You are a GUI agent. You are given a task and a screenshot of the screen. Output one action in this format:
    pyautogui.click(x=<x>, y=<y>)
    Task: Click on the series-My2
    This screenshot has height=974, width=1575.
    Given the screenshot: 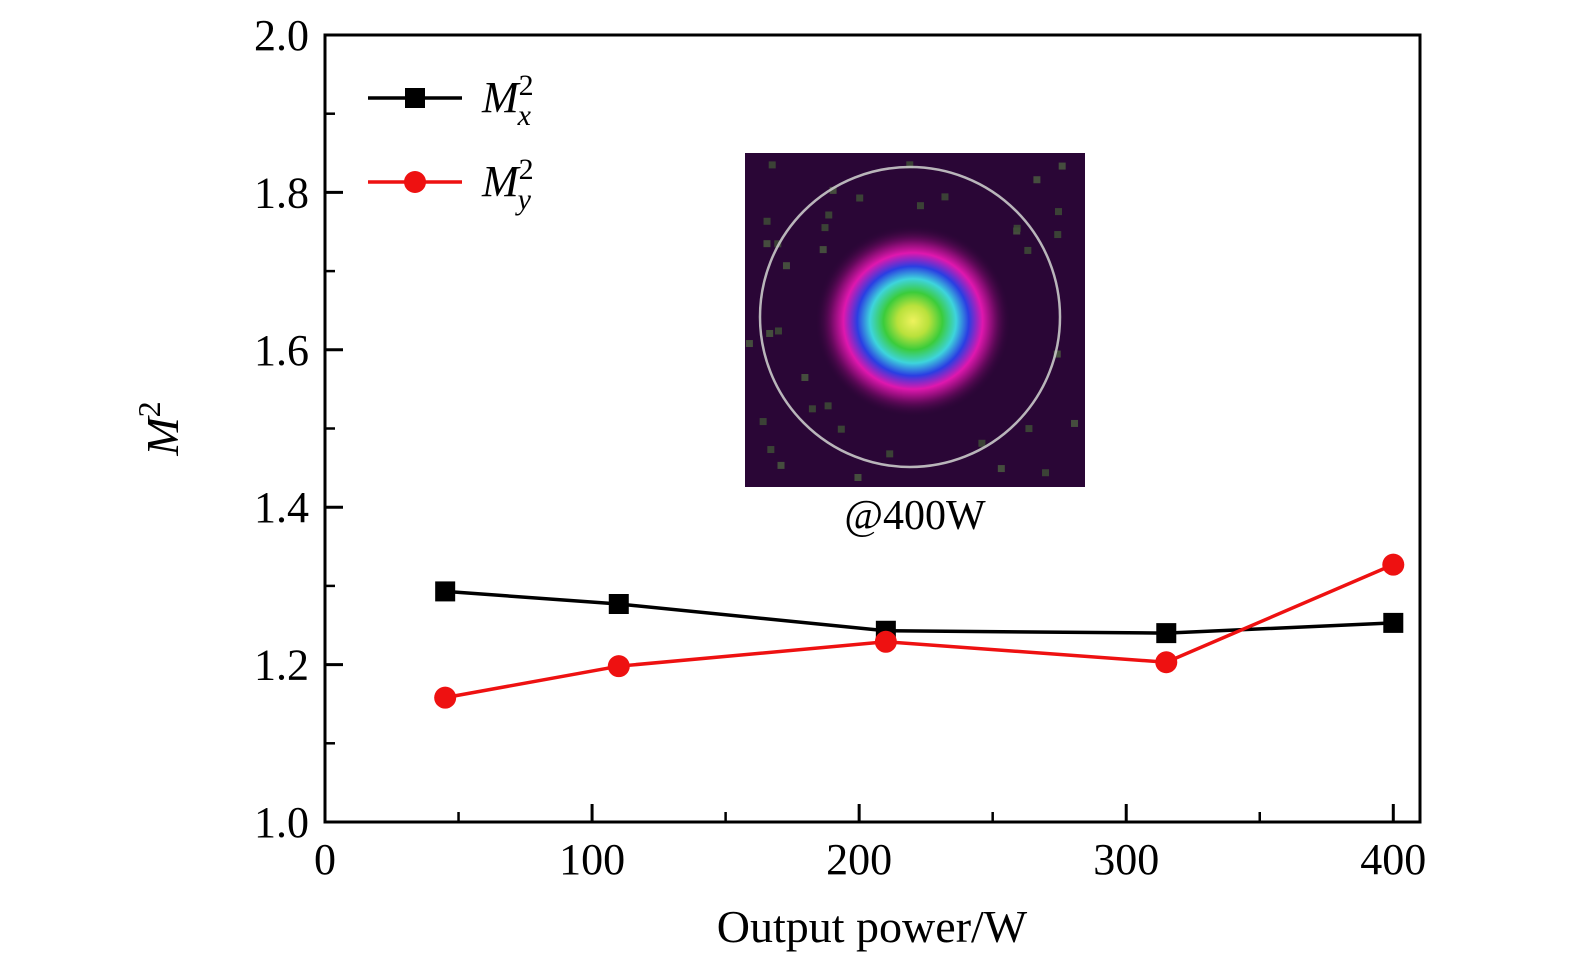 What is the action you would take?
    pyautogui.click(x=919, y=631)
    